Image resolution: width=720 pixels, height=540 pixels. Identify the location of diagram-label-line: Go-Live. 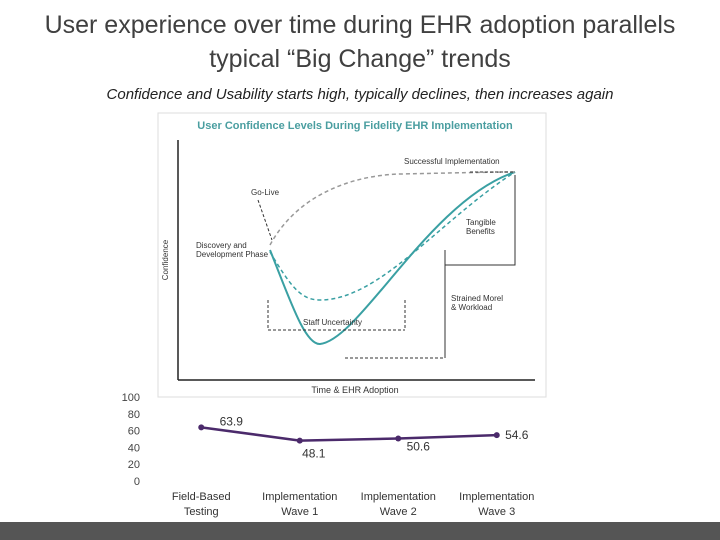
(265, 192).